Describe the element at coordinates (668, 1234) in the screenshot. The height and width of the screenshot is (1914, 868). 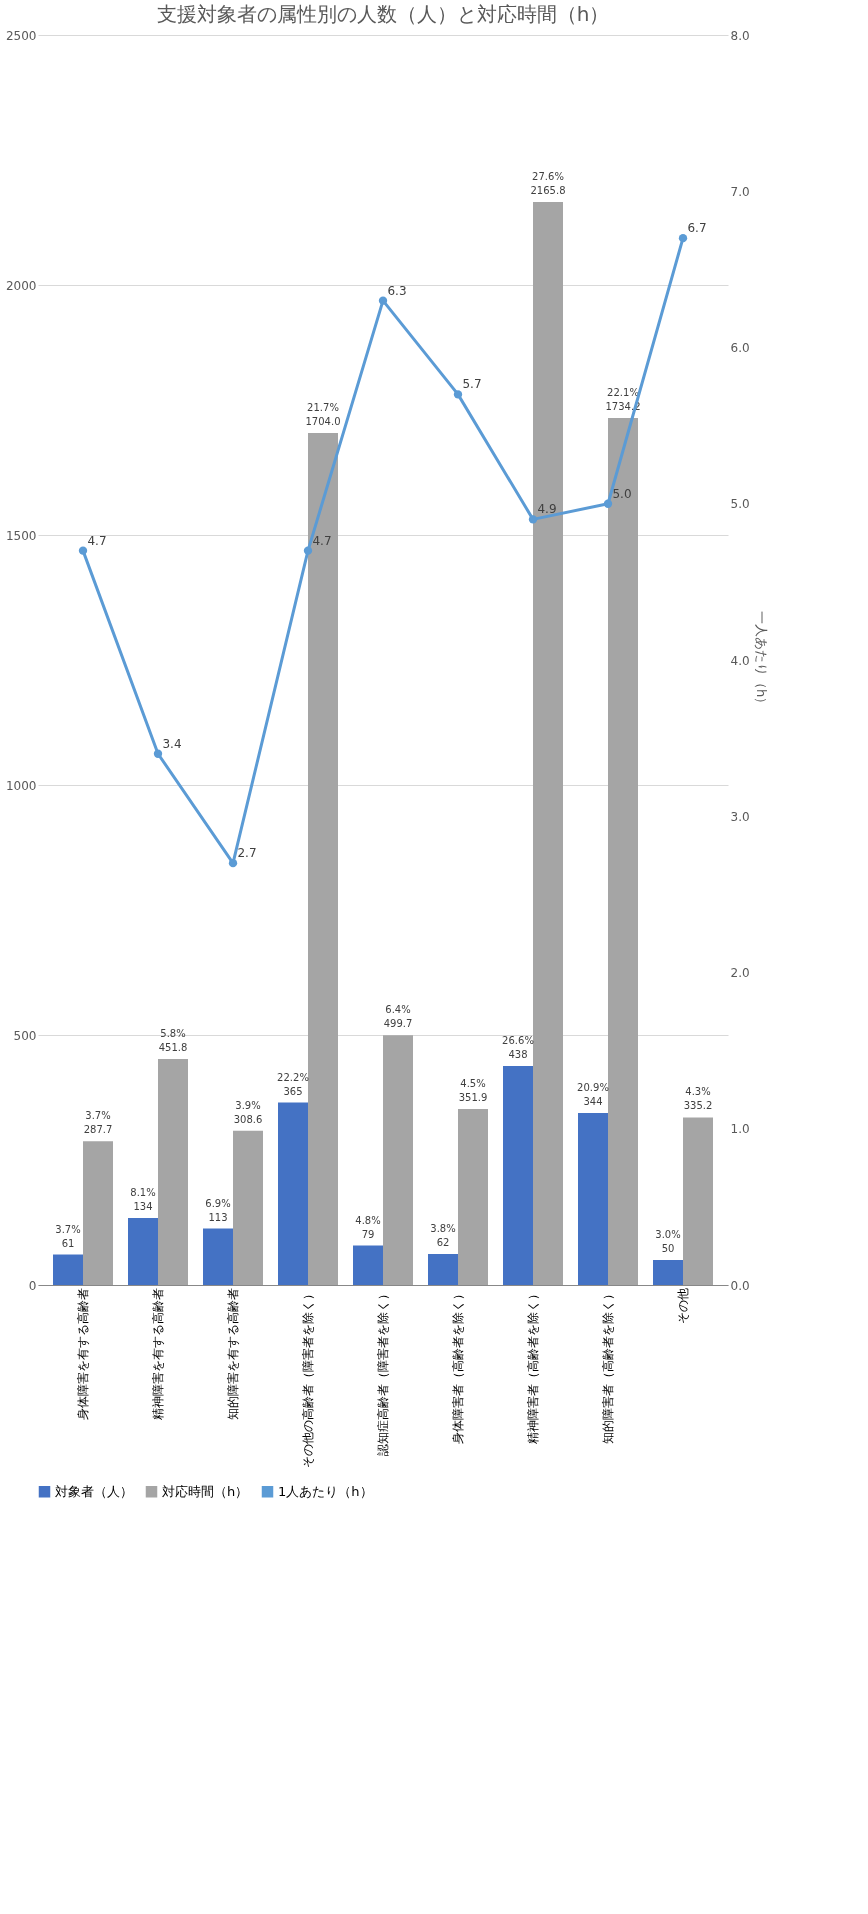
I see `annotation: 3.0%` at that location.